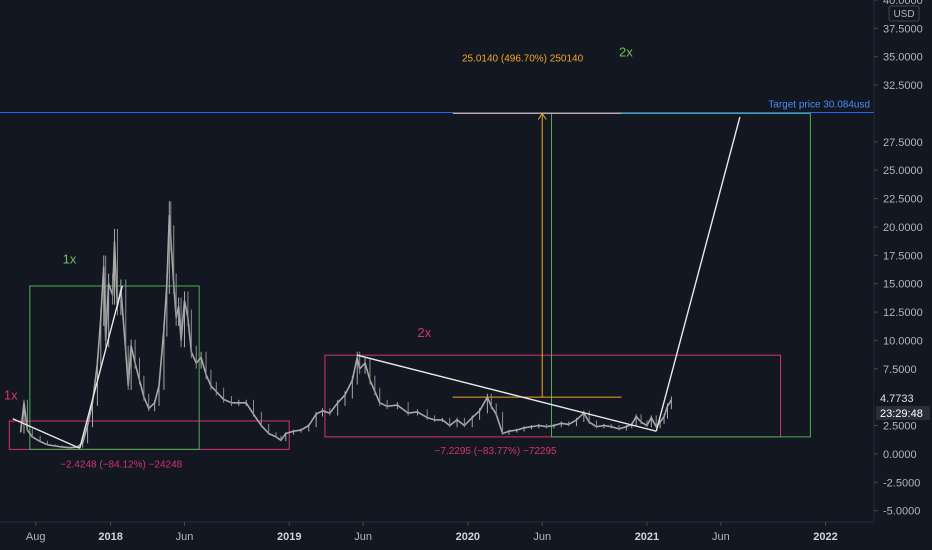 The width and height of the screenshot is (932, 550). I want to click on y-tick-label: 0.0000, so click(900, 455).